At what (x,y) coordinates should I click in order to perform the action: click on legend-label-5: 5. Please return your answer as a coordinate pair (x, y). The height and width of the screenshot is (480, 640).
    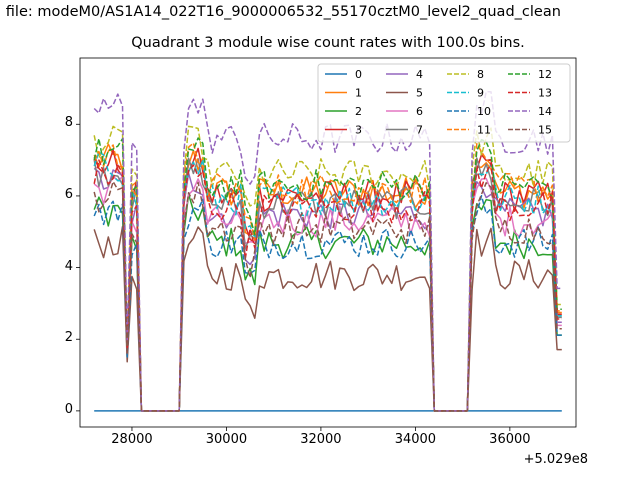
    Looking at the image, I should click on (419, 93).